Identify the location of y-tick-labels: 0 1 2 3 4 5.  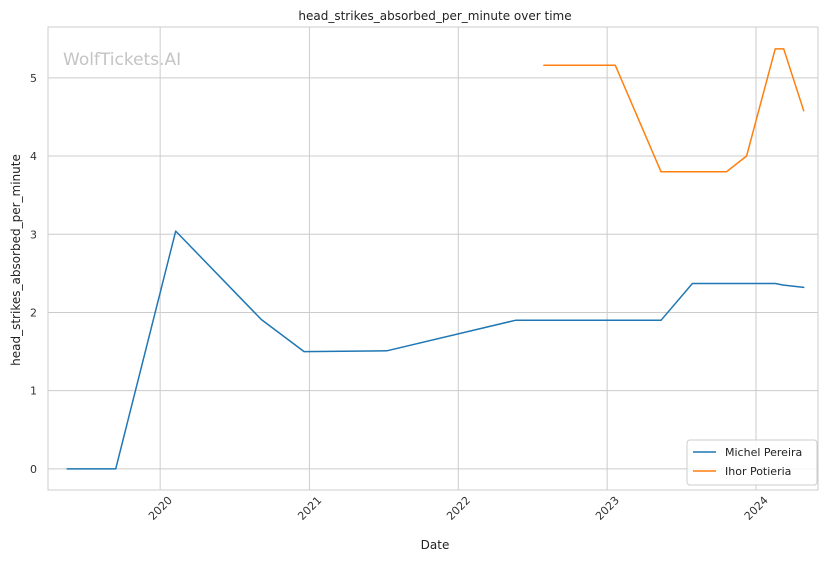
(33, 274).